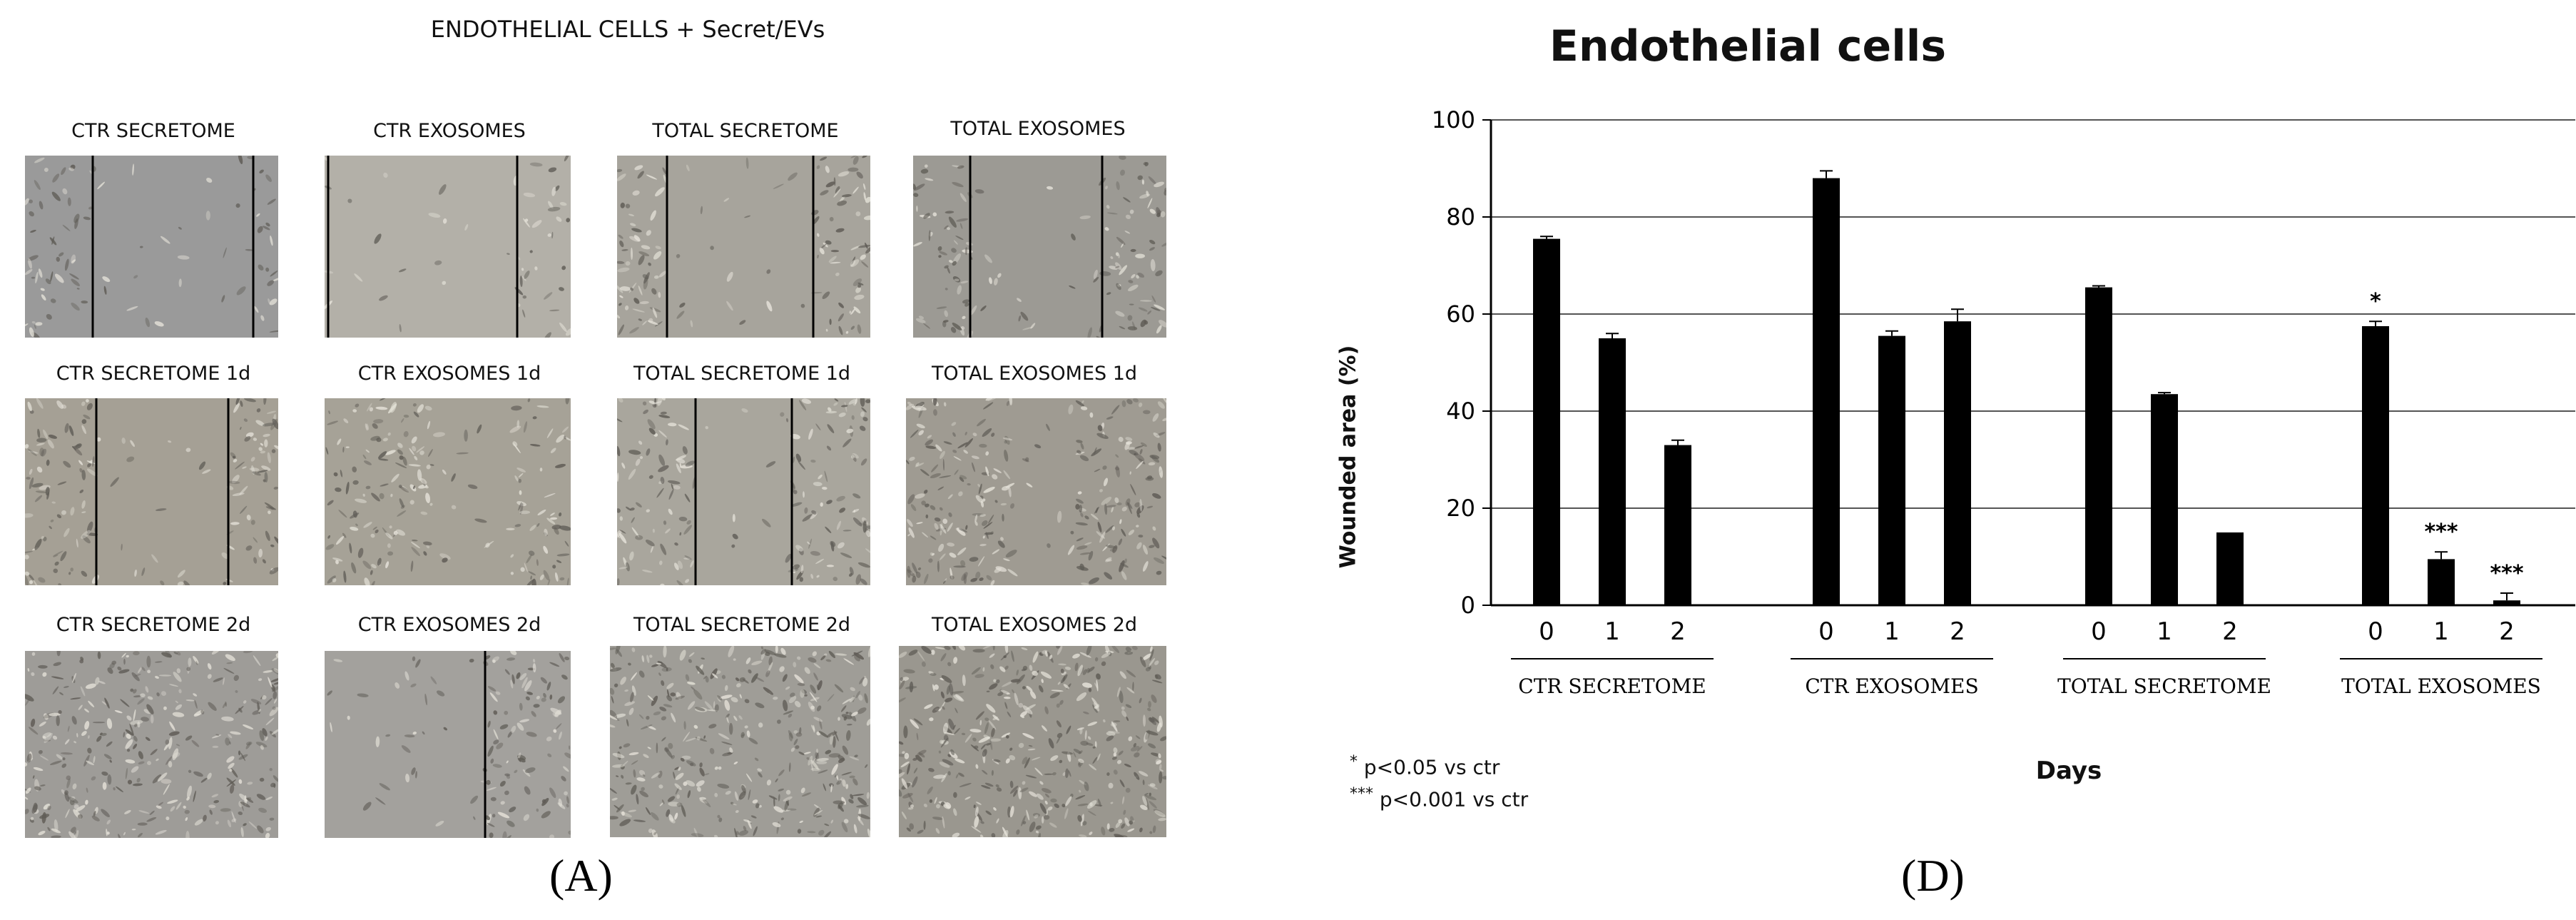  Describe the element at coordinates (742, 374) in the screenshot. I see `micro-label: TOTAL SECRETOME 1d` at that location.